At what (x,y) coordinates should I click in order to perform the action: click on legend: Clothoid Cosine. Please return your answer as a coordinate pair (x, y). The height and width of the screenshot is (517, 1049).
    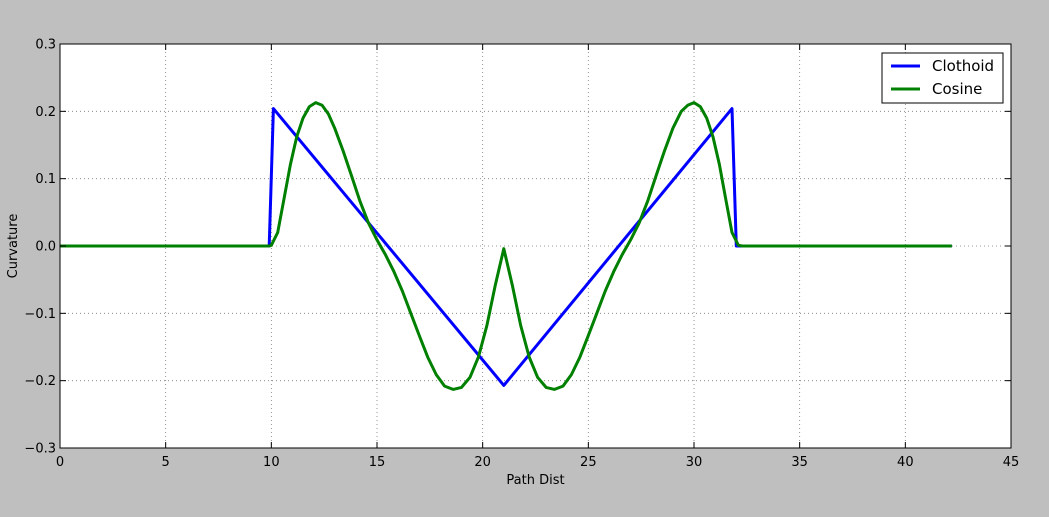
    Looking at the image, I should click on (942, 78).